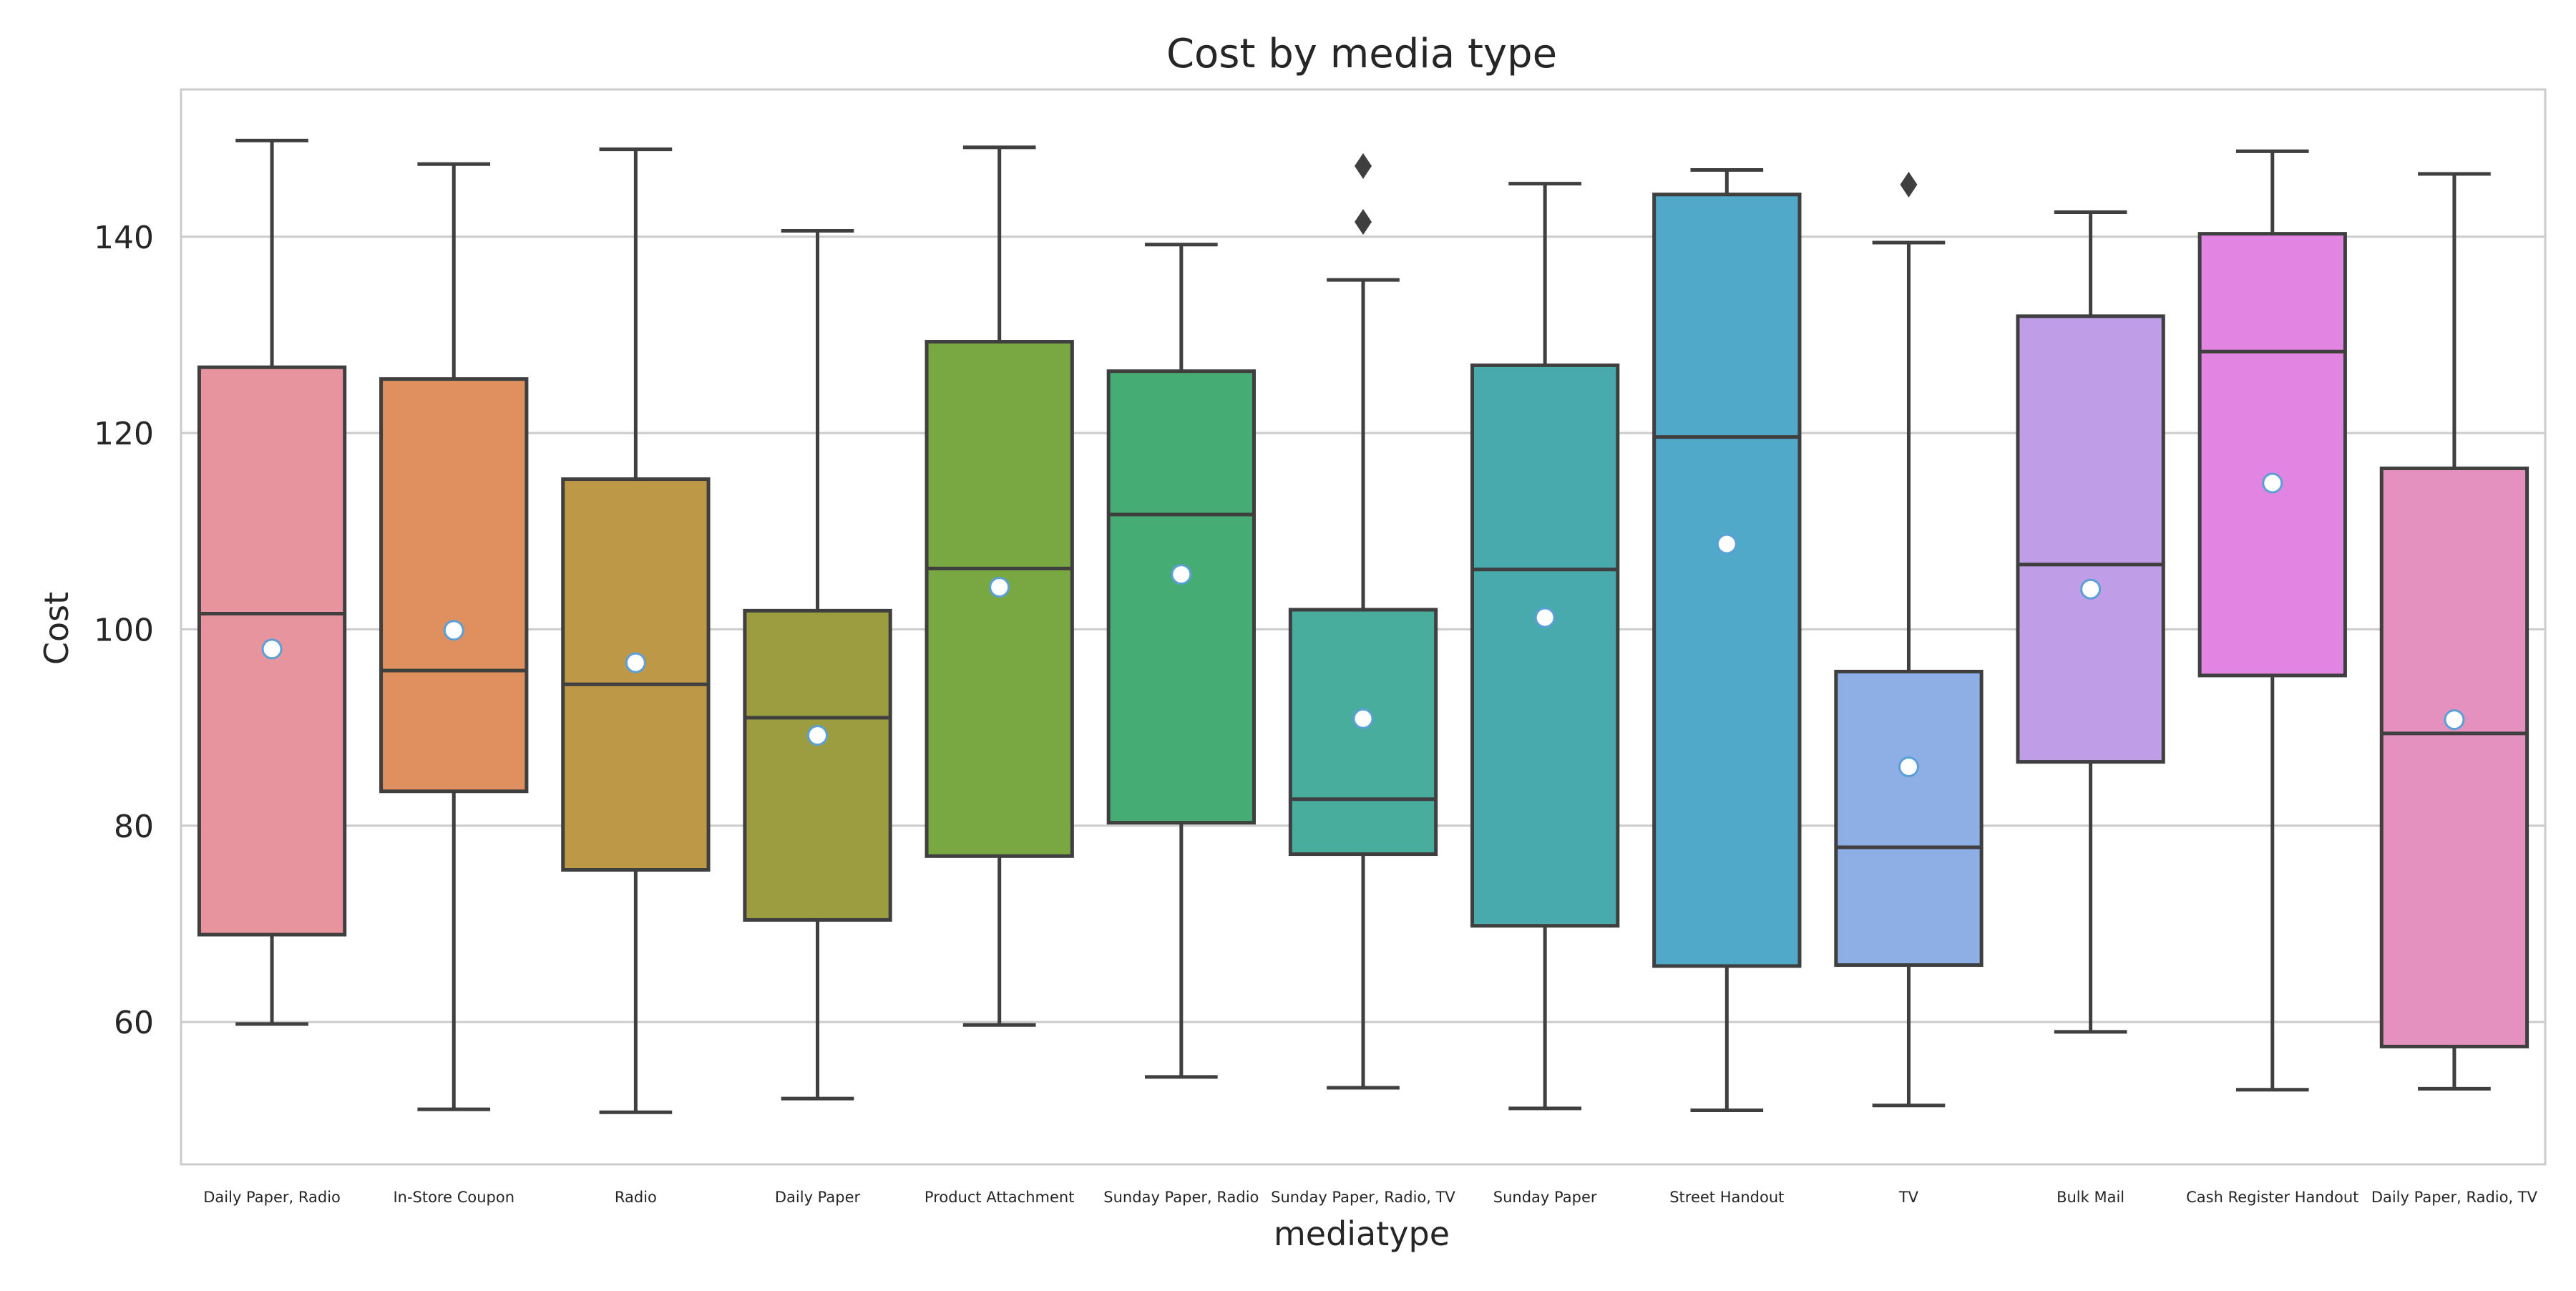 The image size is (2576, 1291). I want to click on x-tick-label: Sunday Paper, Radio, so click(1181, 1197).